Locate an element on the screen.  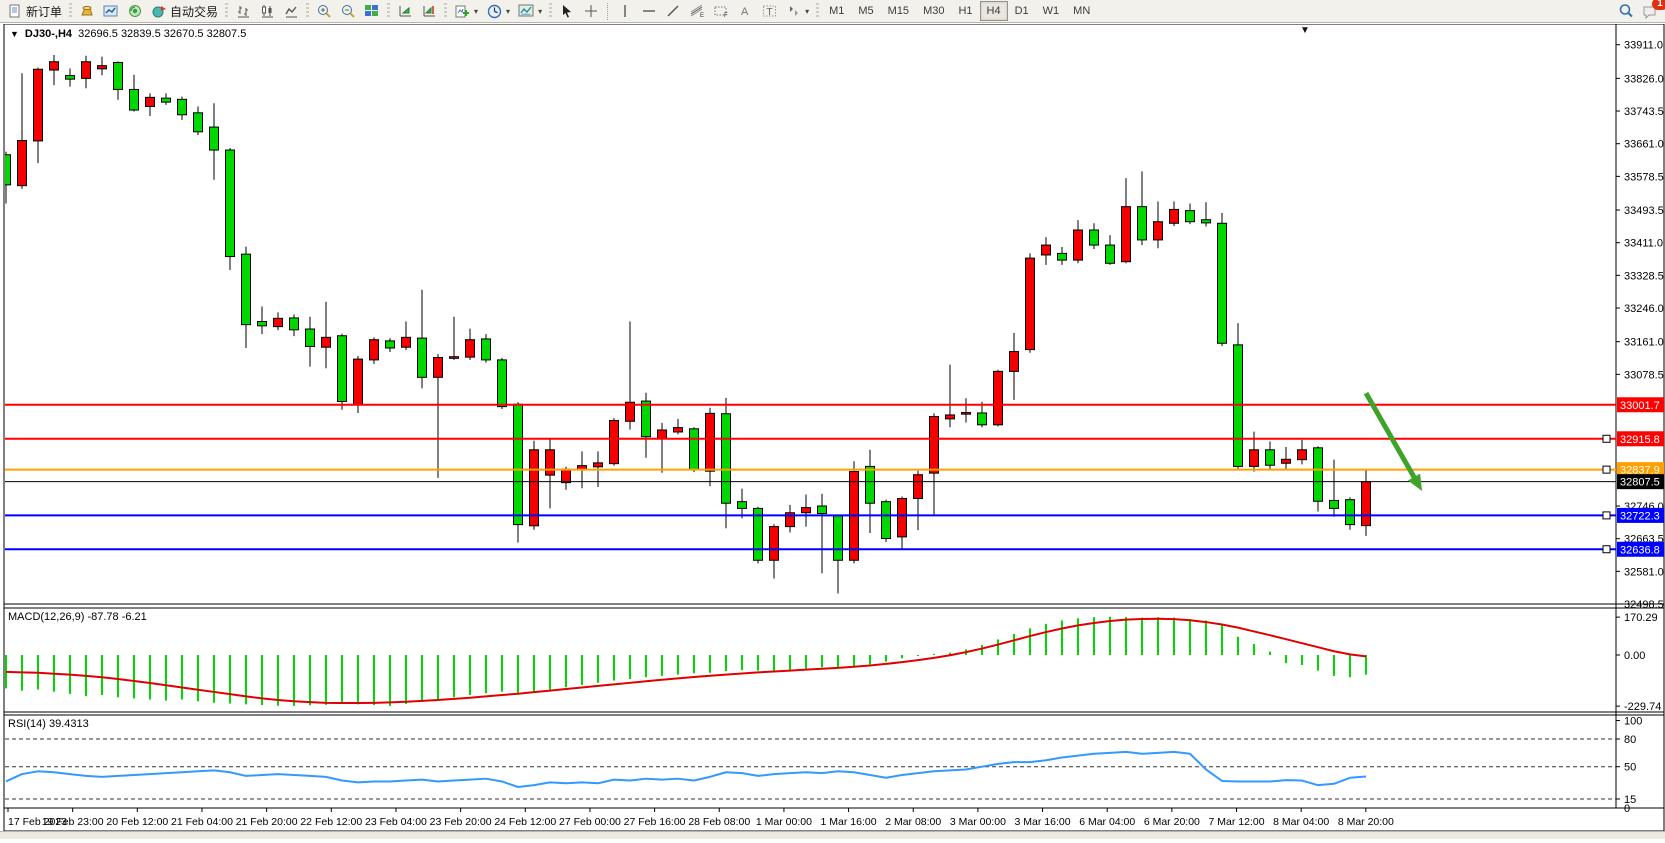
new-order-icon is located at coordinates (15, 11).